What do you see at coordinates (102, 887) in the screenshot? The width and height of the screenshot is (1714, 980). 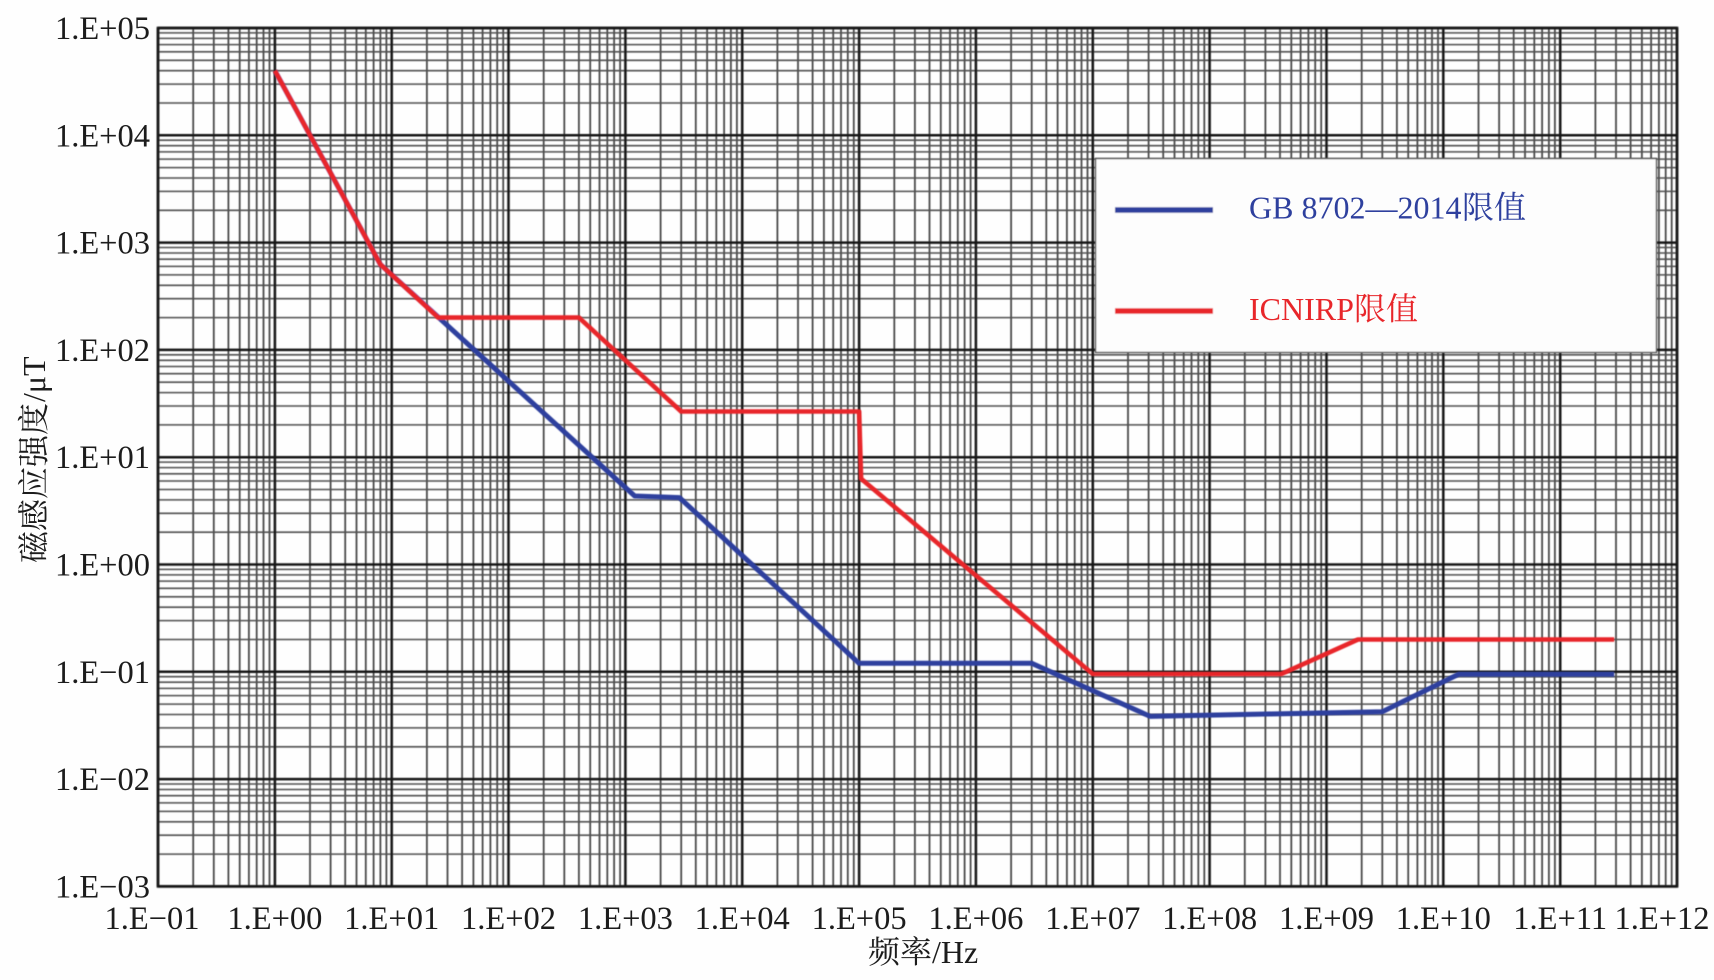 I see `svg-text: 1.E−03` at bounding box center [102, 887].